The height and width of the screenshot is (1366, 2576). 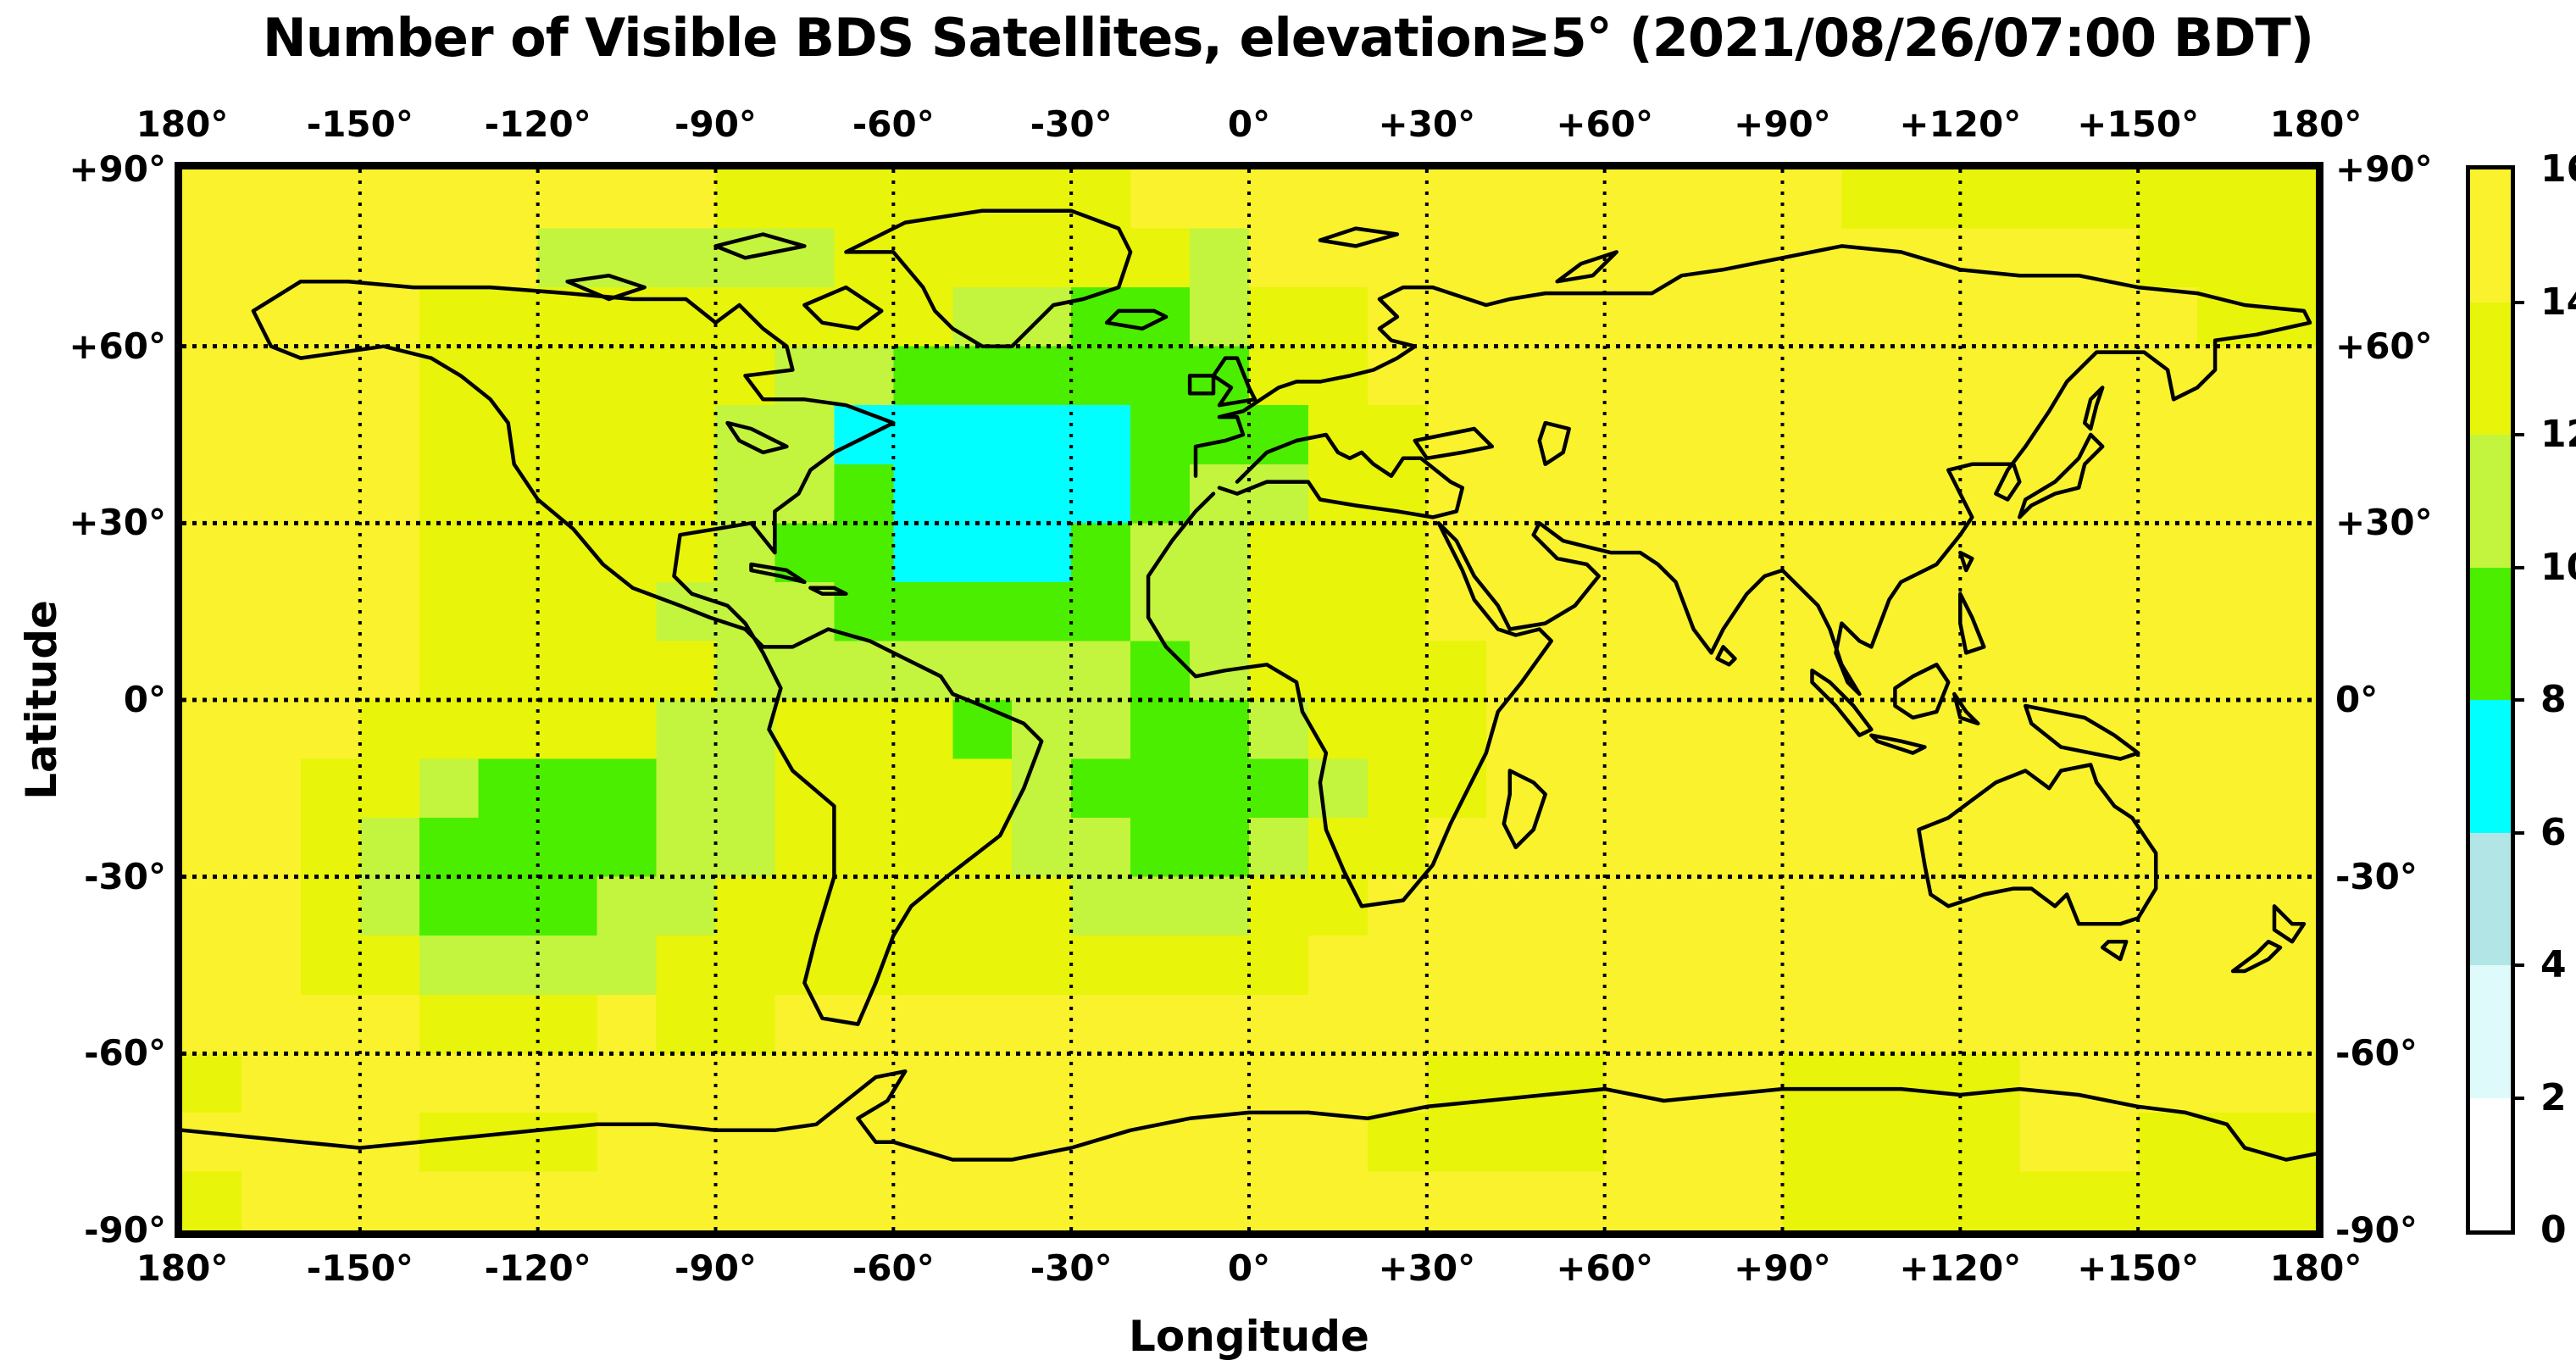 What do you see at coordinates (537, 1268) in the screenshot?
I see `x-tick-label-bottom: -120°` at bounding box center [537, 1268].